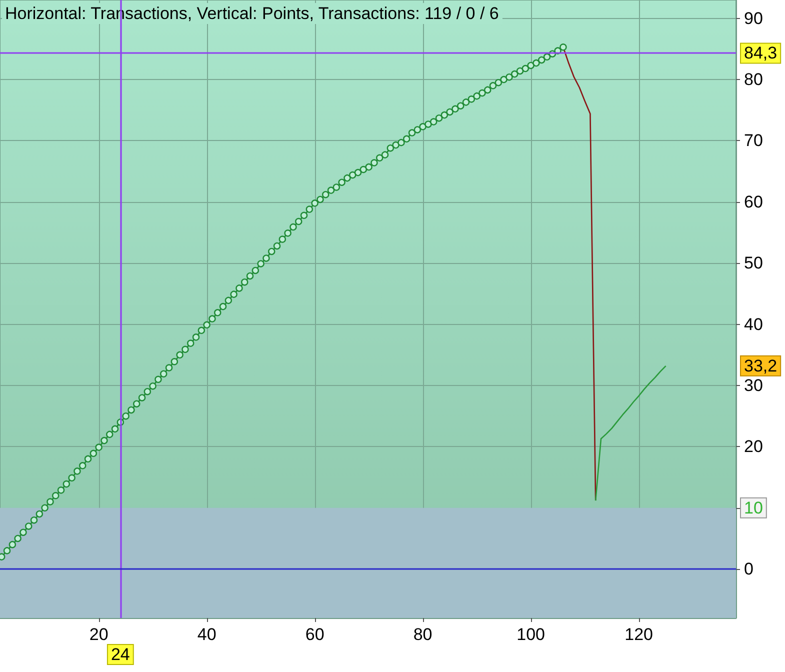  I want to click on x-tick-label: 120, so click(638, 634).